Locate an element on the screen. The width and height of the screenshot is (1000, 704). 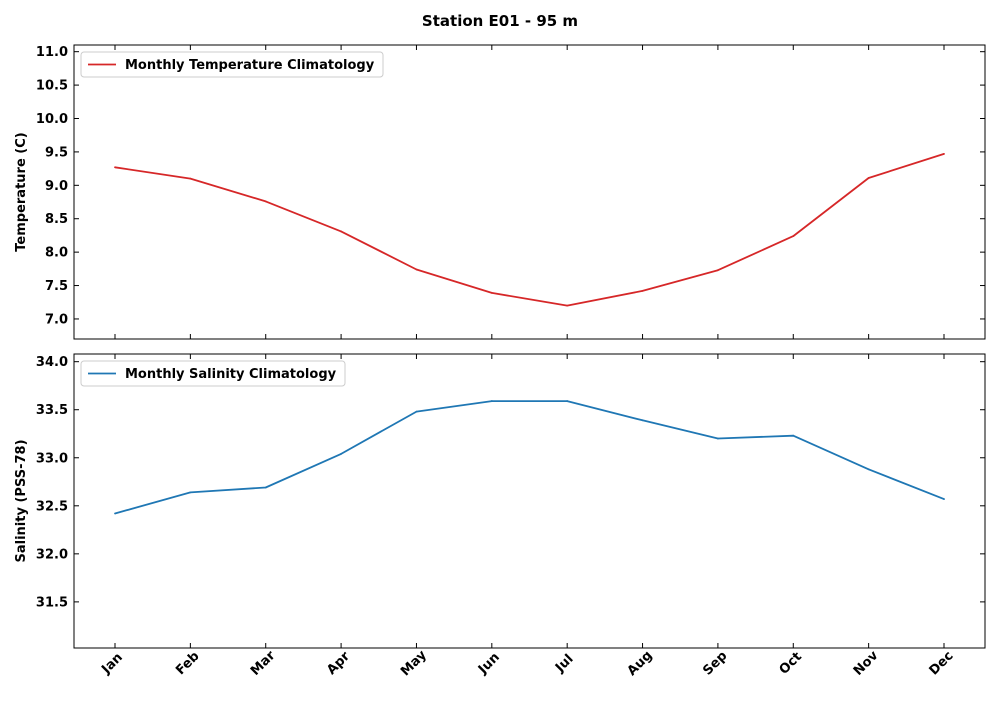
y-tick-label: 8.0 is located at coordinates (56, 253).